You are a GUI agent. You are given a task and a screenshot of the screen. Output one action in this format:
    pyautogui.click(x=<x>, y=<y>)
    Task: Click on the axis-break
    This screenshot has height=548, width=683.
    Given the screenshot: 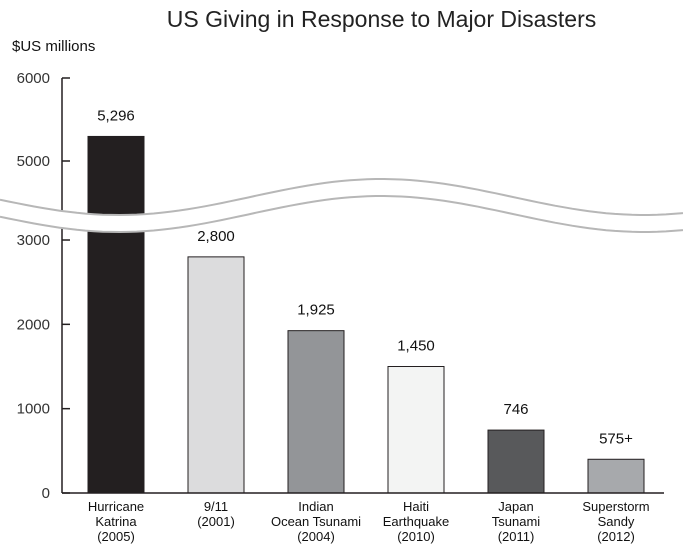 What is the action you would take?
    pyautogui.click(x=341, y=206)
    